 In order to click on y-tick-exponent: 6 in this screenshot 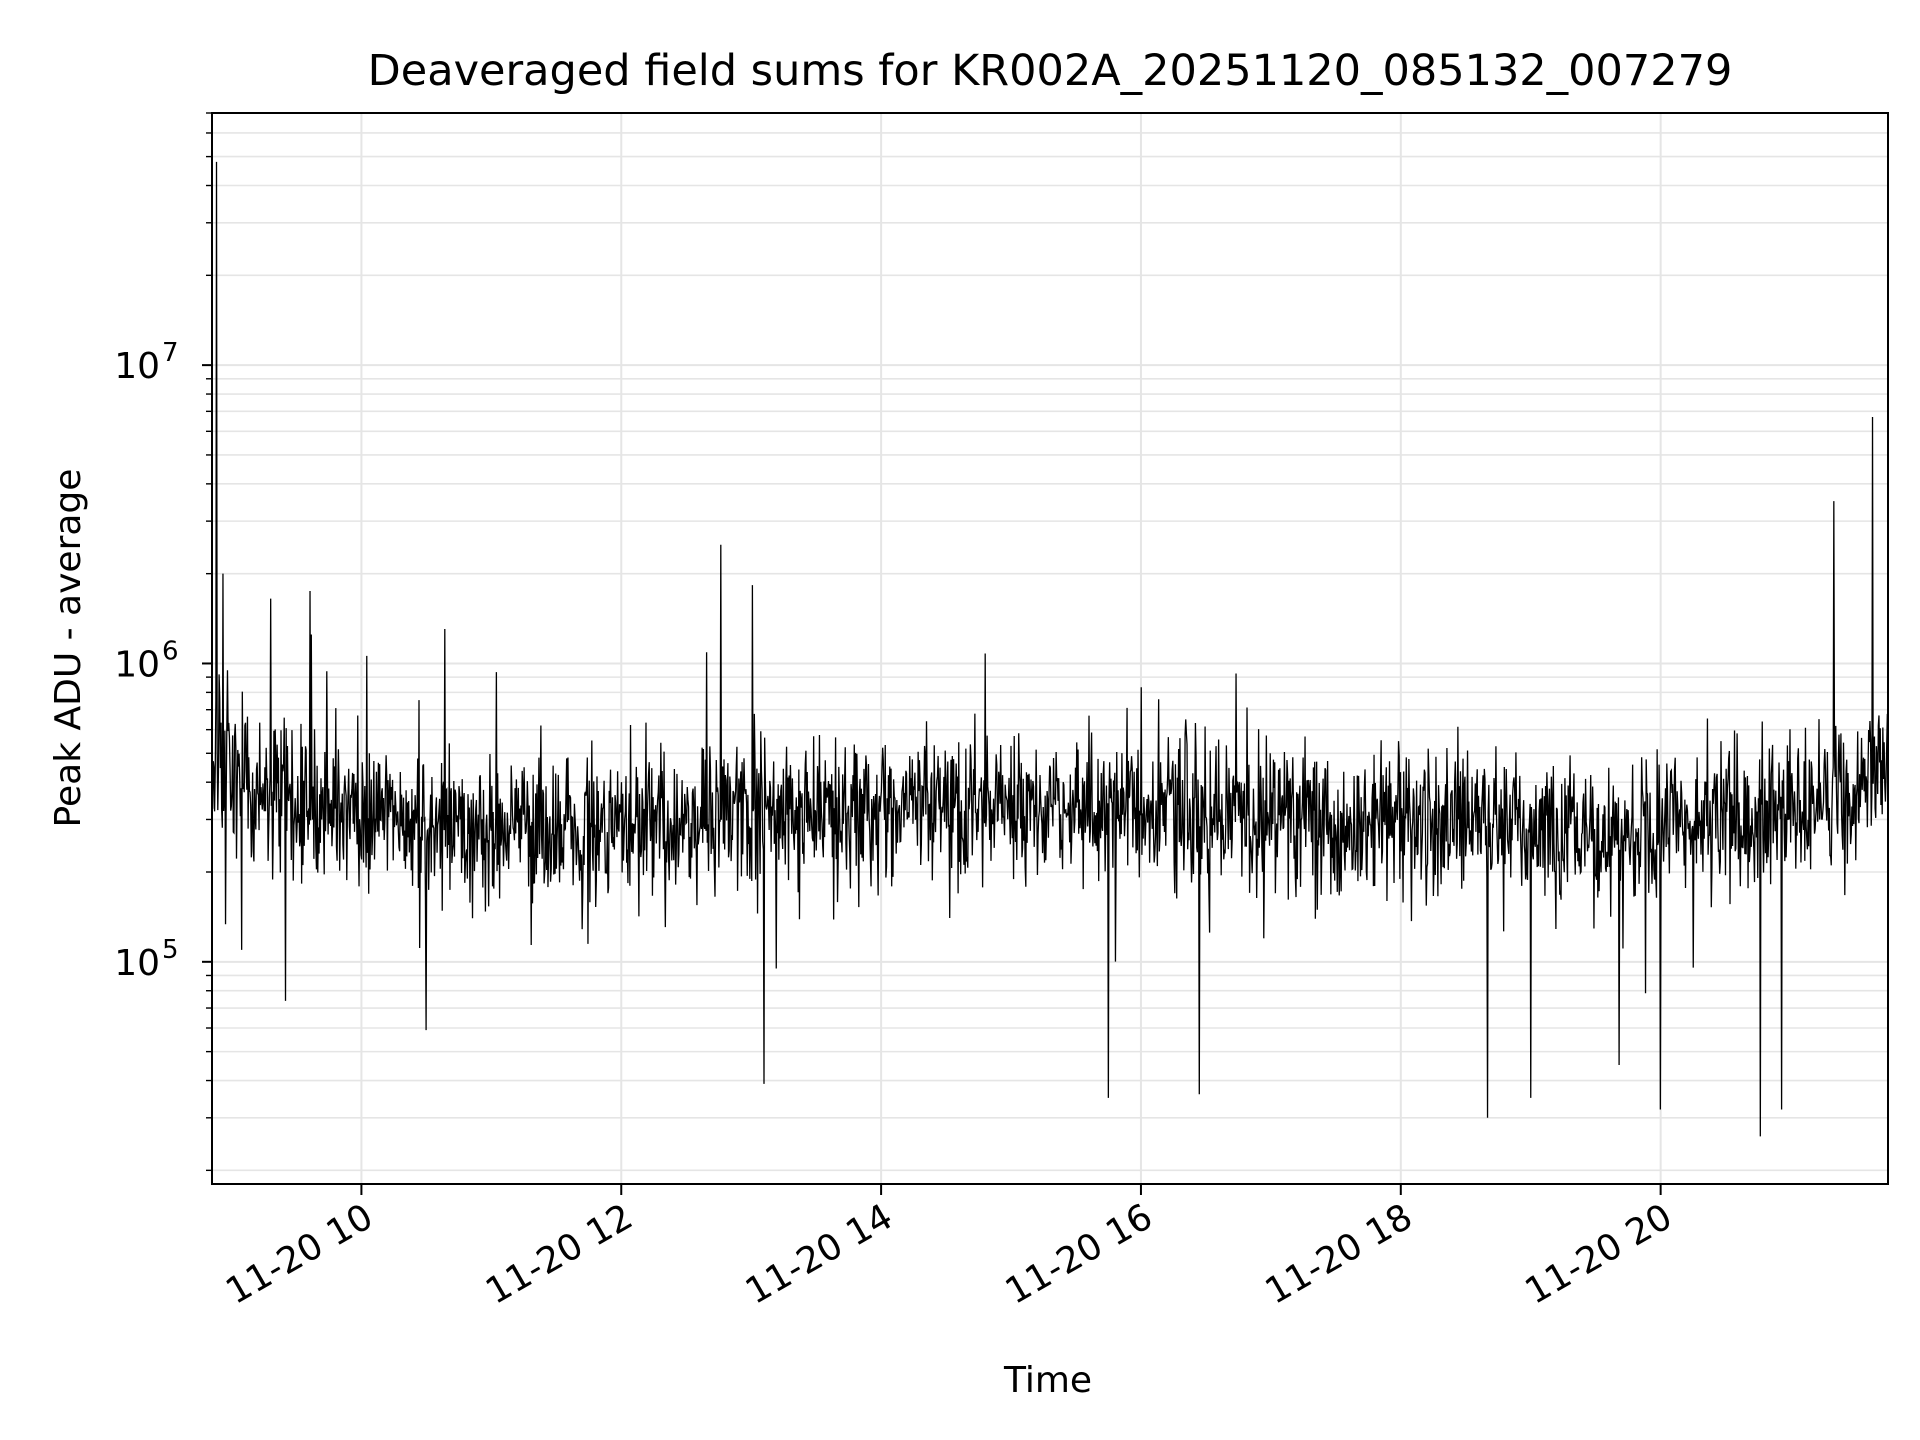, I will do `click(170, 651)`.